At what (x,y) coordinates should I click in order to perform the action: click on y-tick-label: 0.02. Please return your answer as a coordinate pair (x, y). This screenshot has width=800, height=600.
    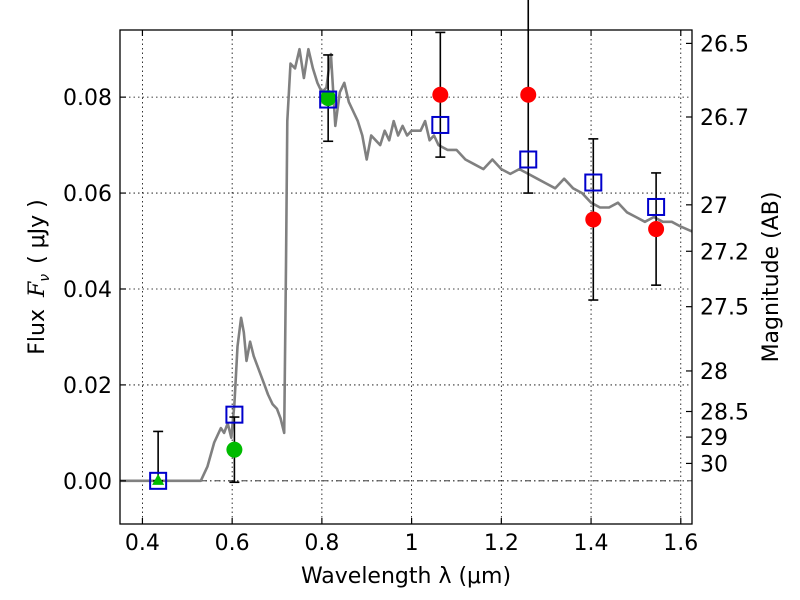
    Looking at the image, I should click on (87, 386).